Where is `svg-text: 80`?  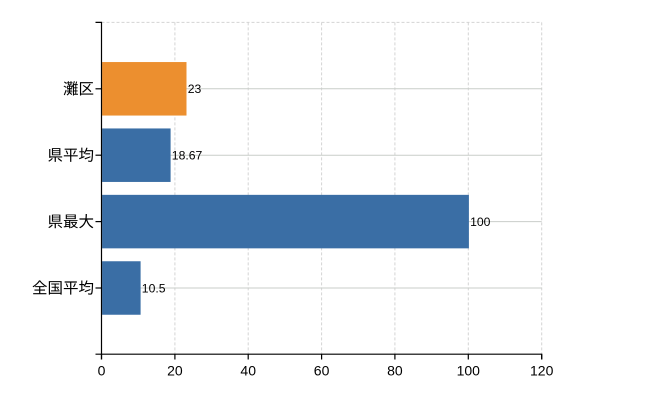
svg-text: 80 is located at coordinates (395, 370).